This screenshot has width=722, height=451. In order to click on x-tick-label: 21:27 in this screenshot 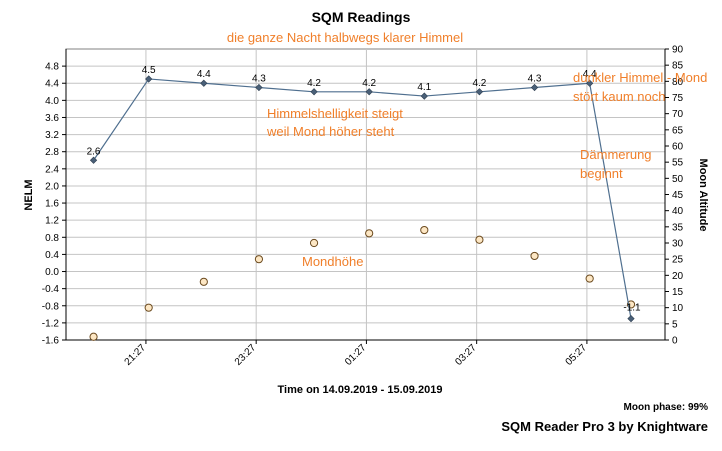, I will do `click(136, 355)`.